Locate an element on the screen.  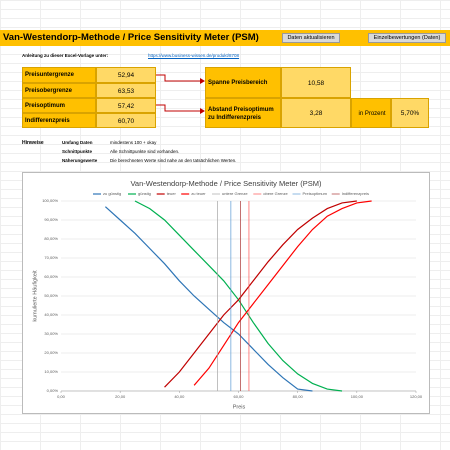
row-value: 60,70 is located at coordinates (126, 120).